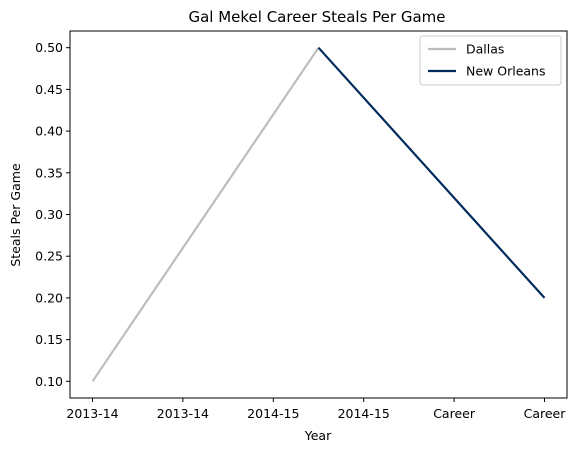 The width and height of the screenshot is (579, 453). Describe the element at coordinates (49, 339) in the screenshot. I see `y-tick-label: 0.15` at that location.